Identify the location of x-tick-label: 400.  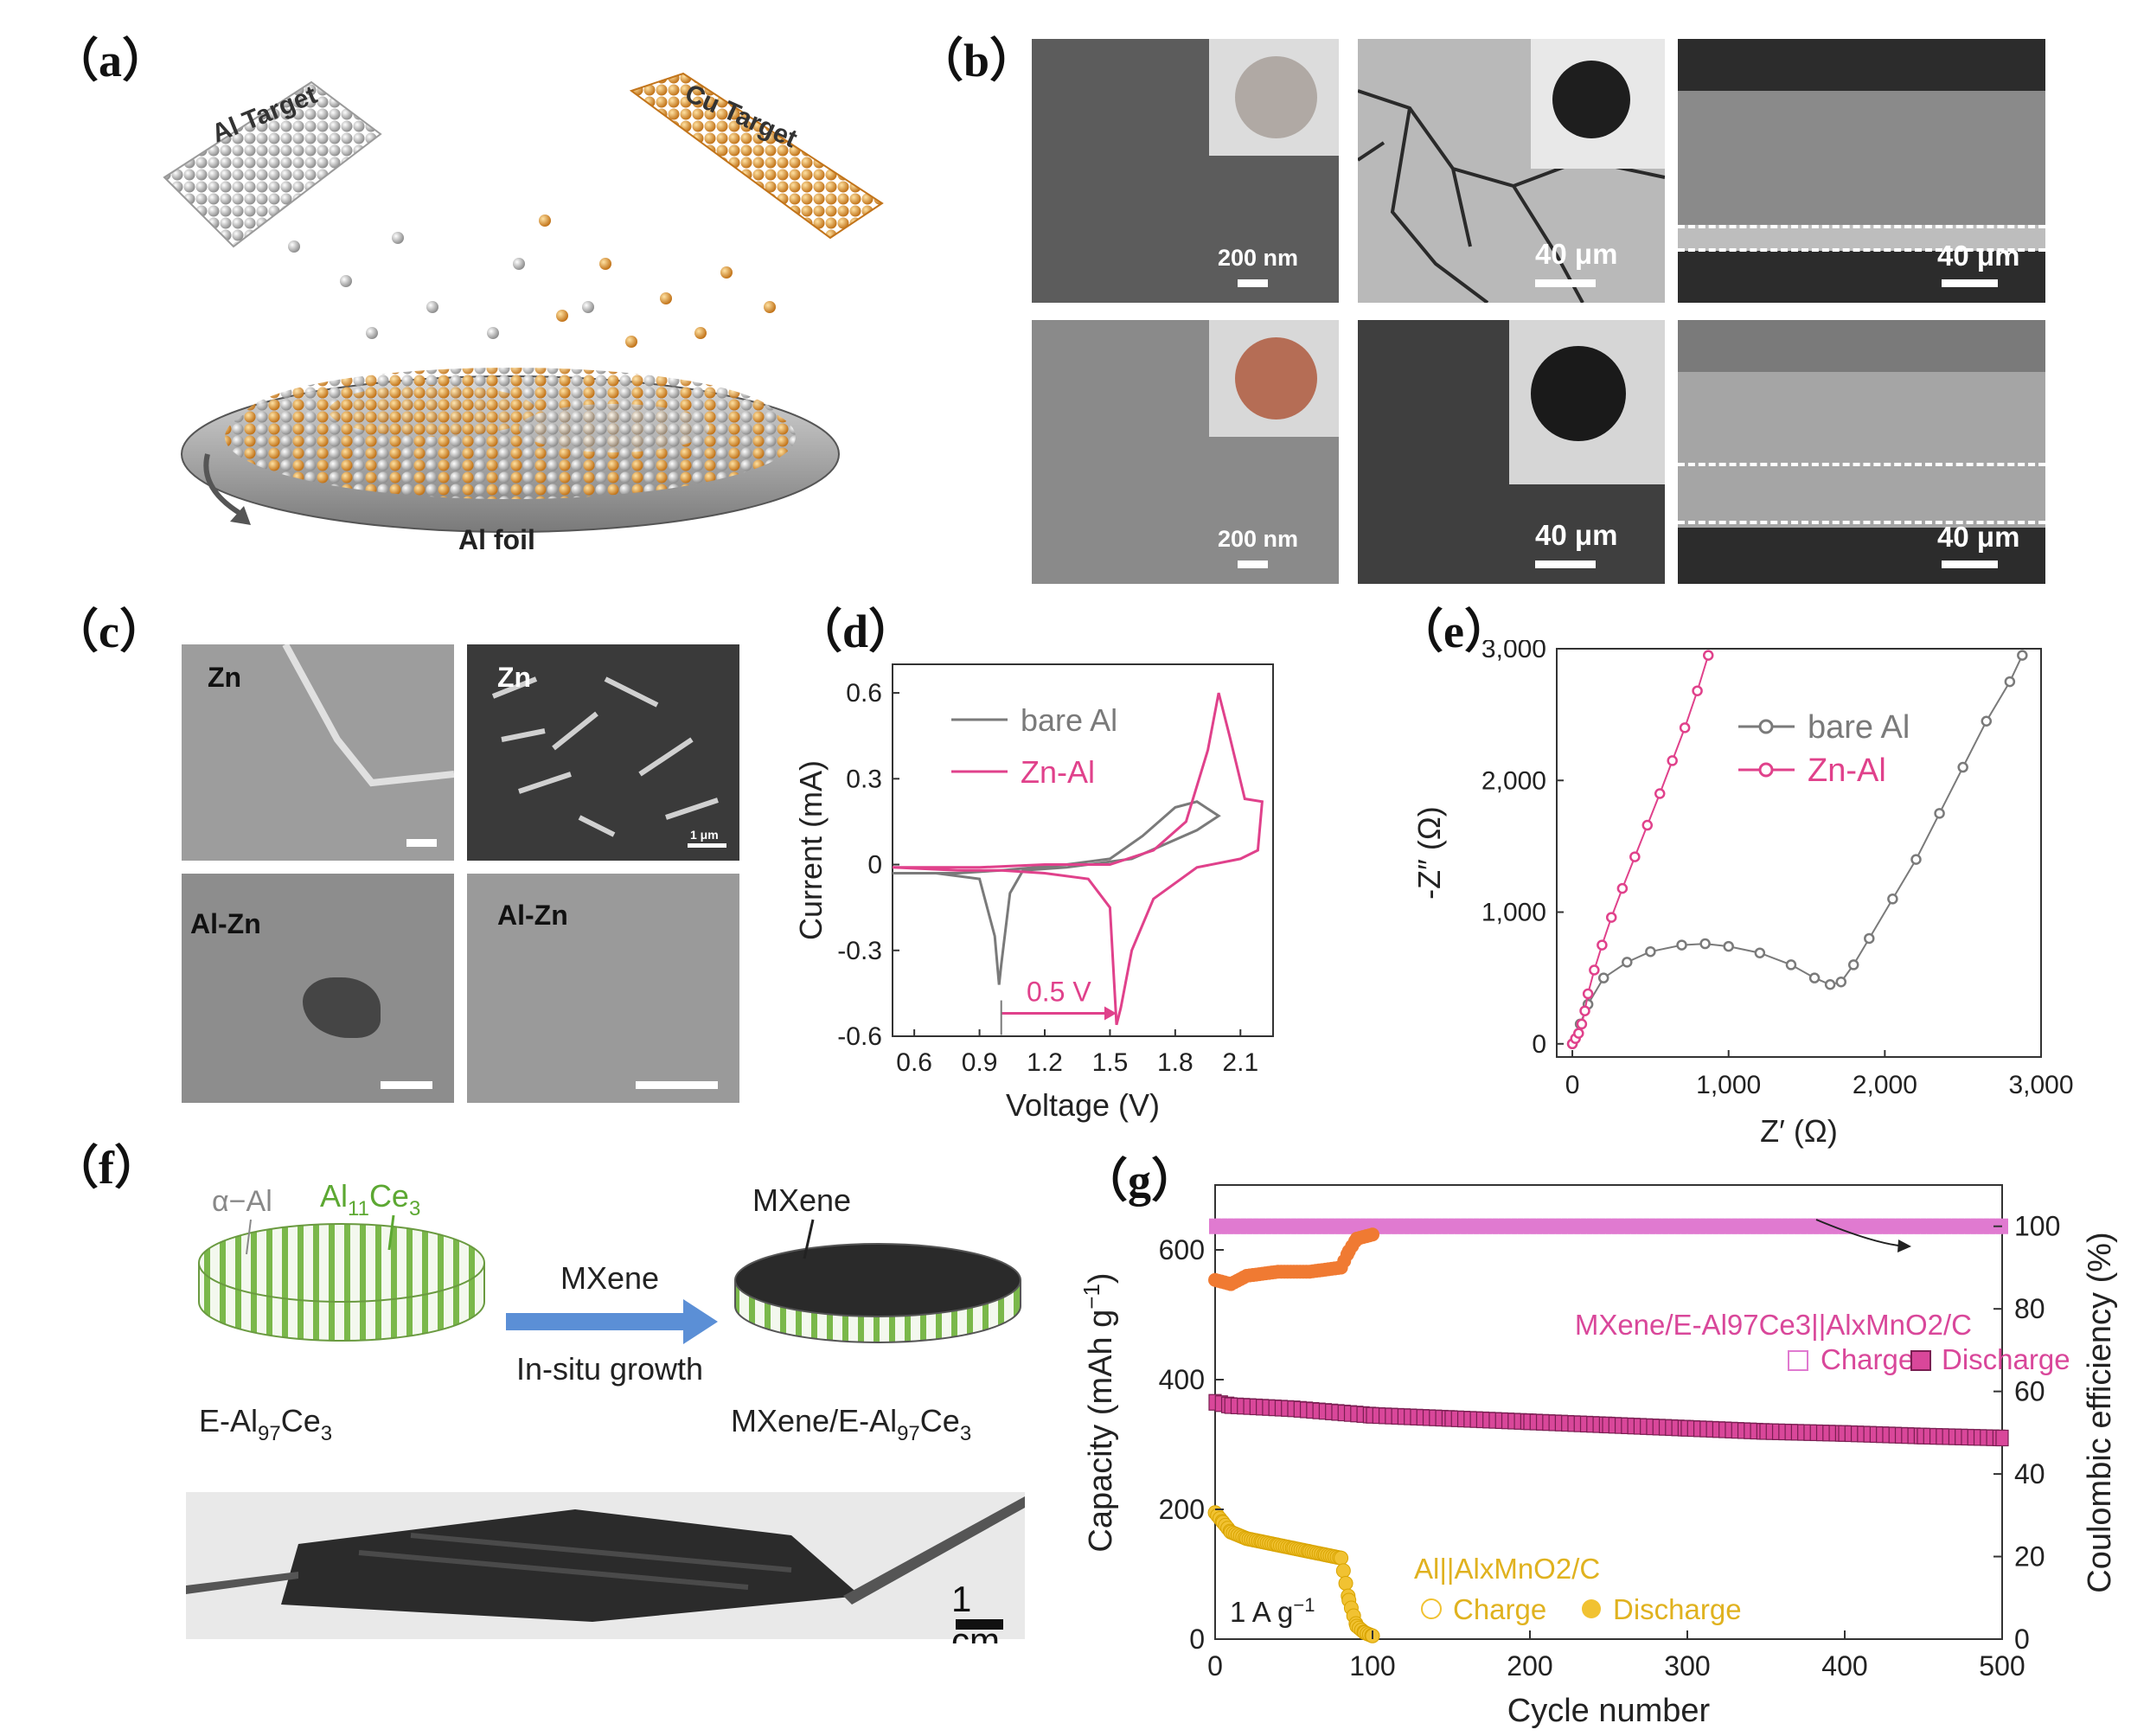
(1844, 1666).